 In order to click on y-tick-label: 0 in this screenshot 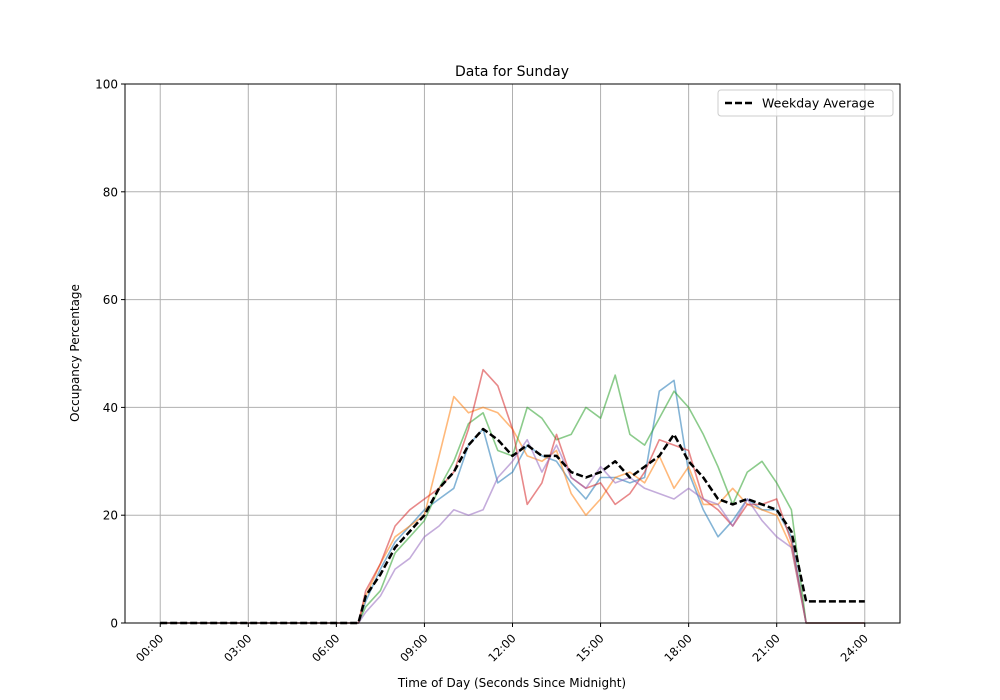, I will do `click(114, 624)`.